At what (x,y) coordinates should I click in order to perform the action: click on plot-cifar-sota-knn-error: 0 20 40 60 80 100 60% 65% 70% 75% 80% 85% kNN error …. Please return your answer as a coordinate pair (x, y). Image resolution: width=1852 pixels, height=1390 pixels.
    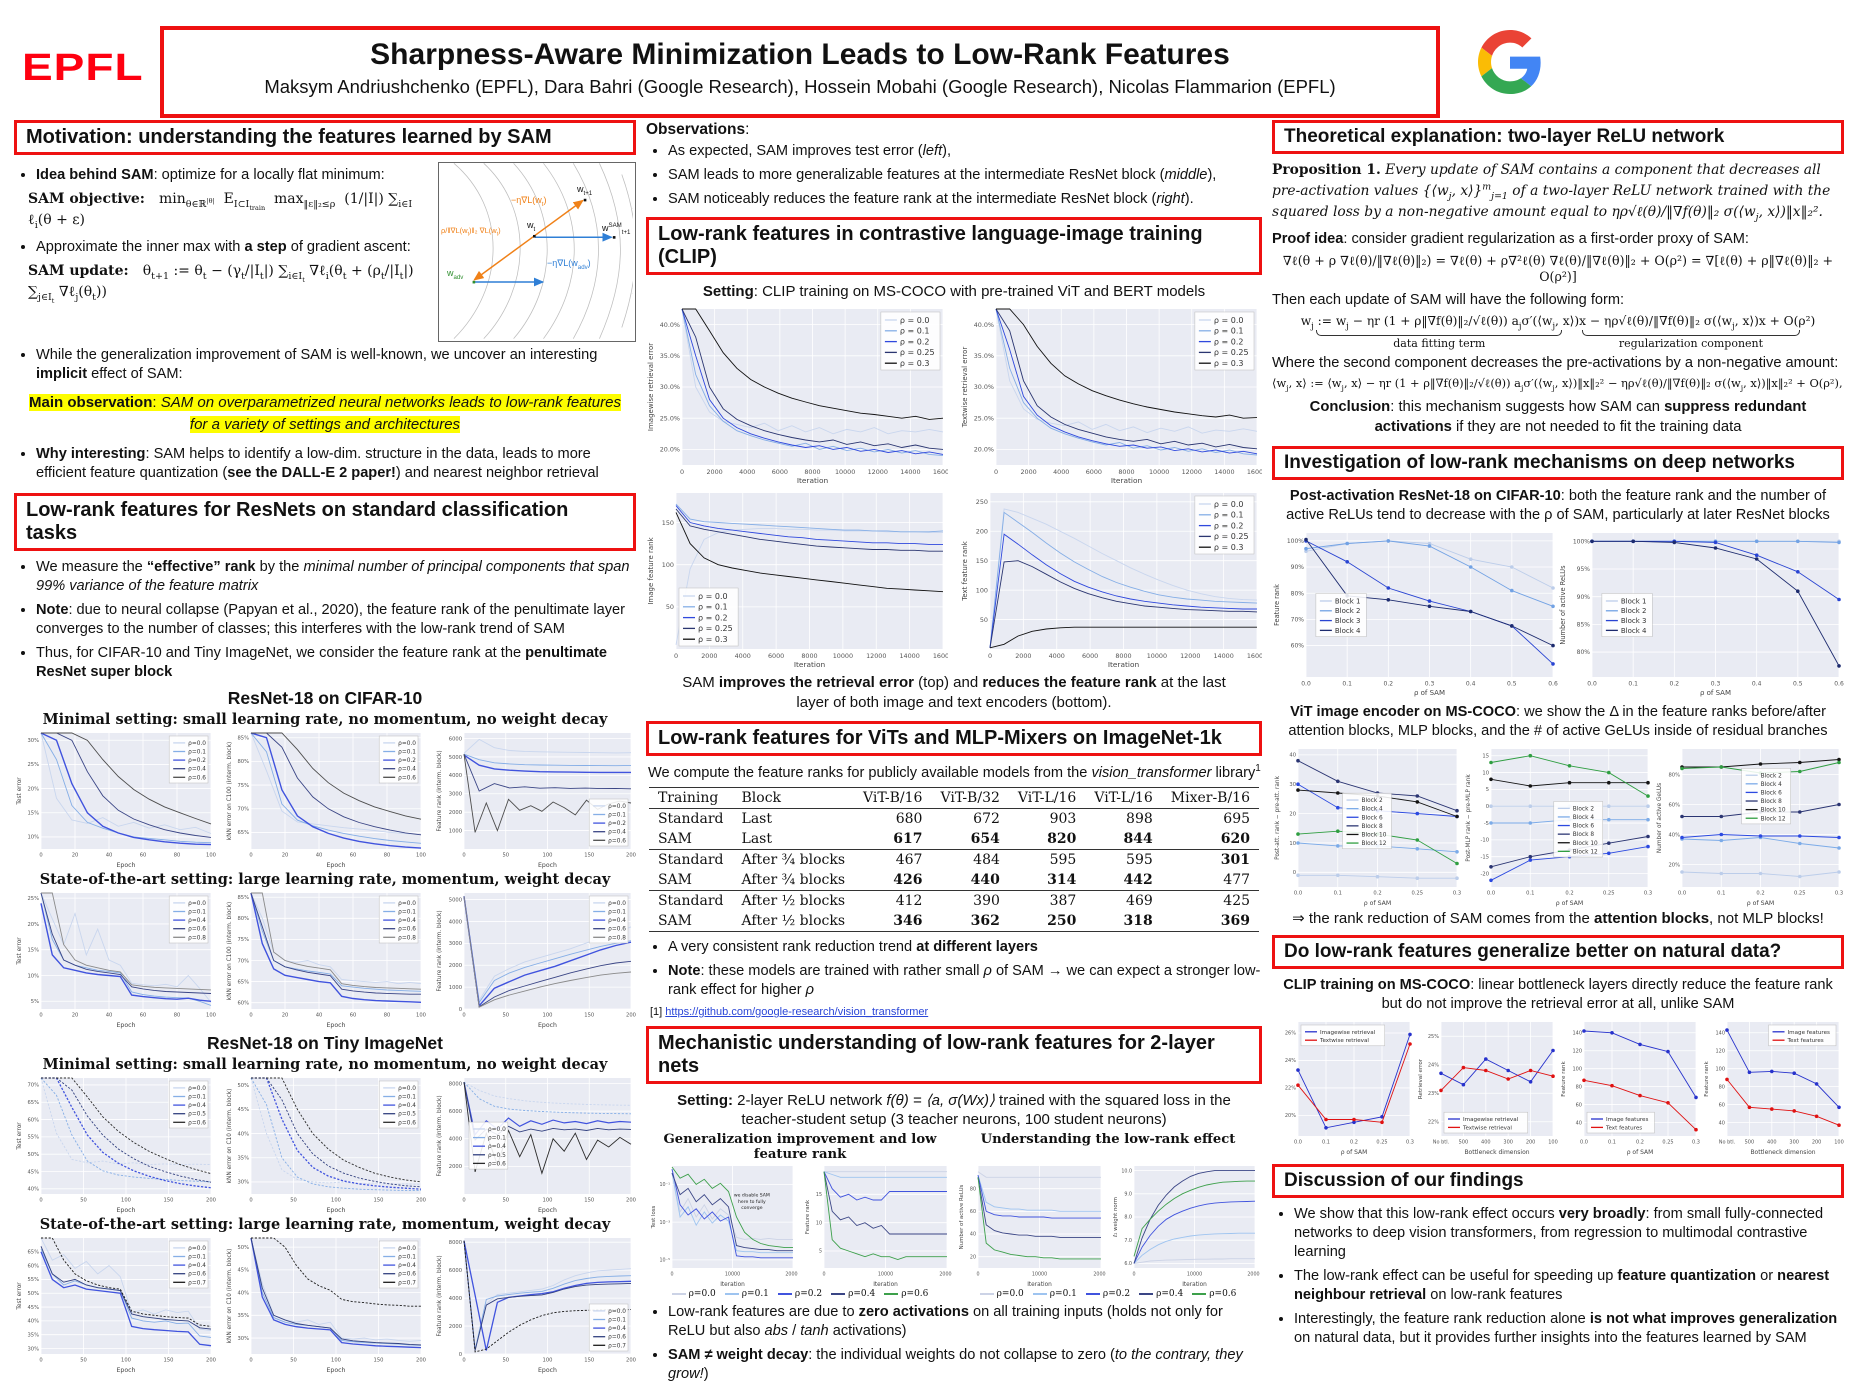
    Looking at the image, I should click on (325, 959).